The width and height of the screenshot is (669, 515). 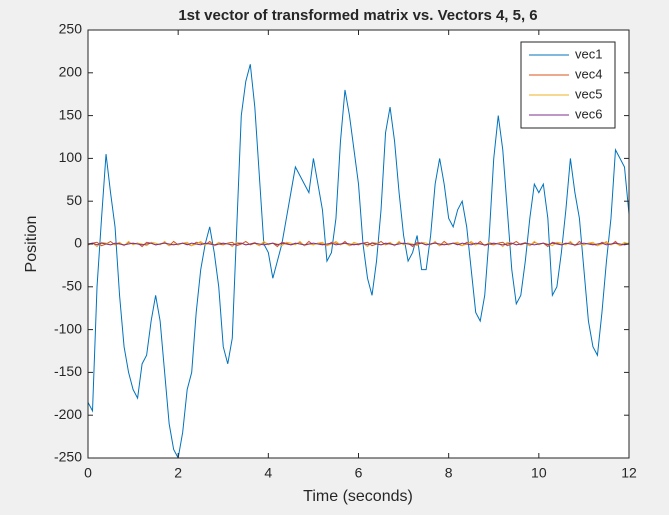 I want to click on y-tick-label: 100, so click(x=71, y=157).